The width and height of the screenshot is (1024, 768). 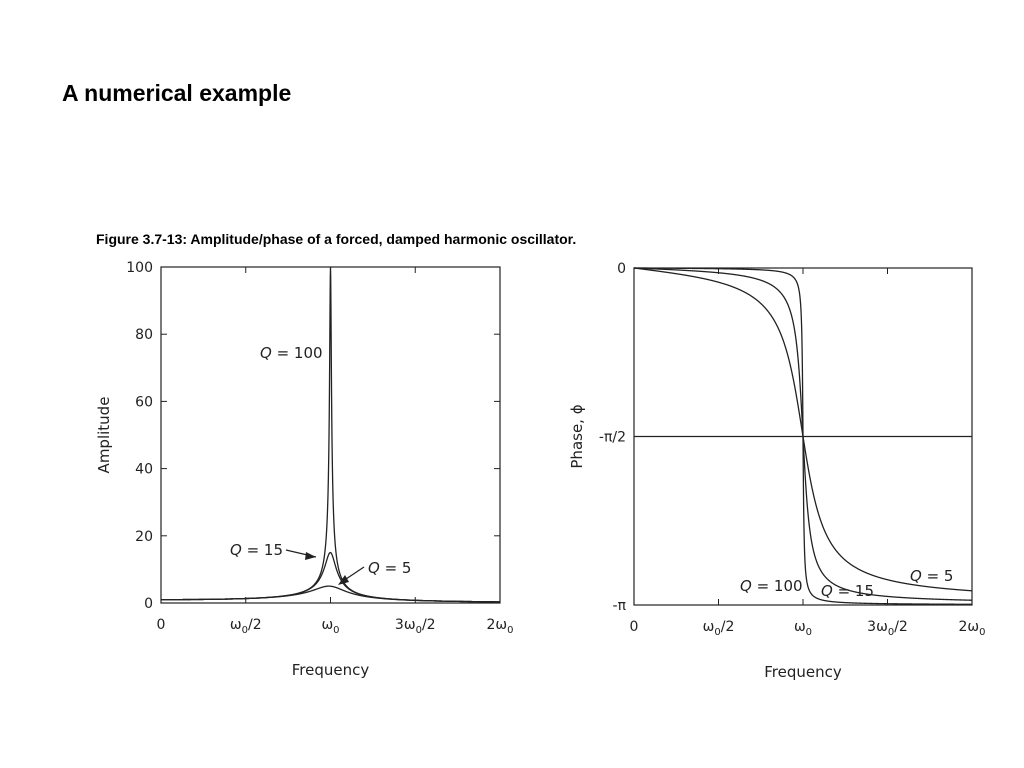 I want to click on y-tick-label: -π/2, so click(x=612, y=438).